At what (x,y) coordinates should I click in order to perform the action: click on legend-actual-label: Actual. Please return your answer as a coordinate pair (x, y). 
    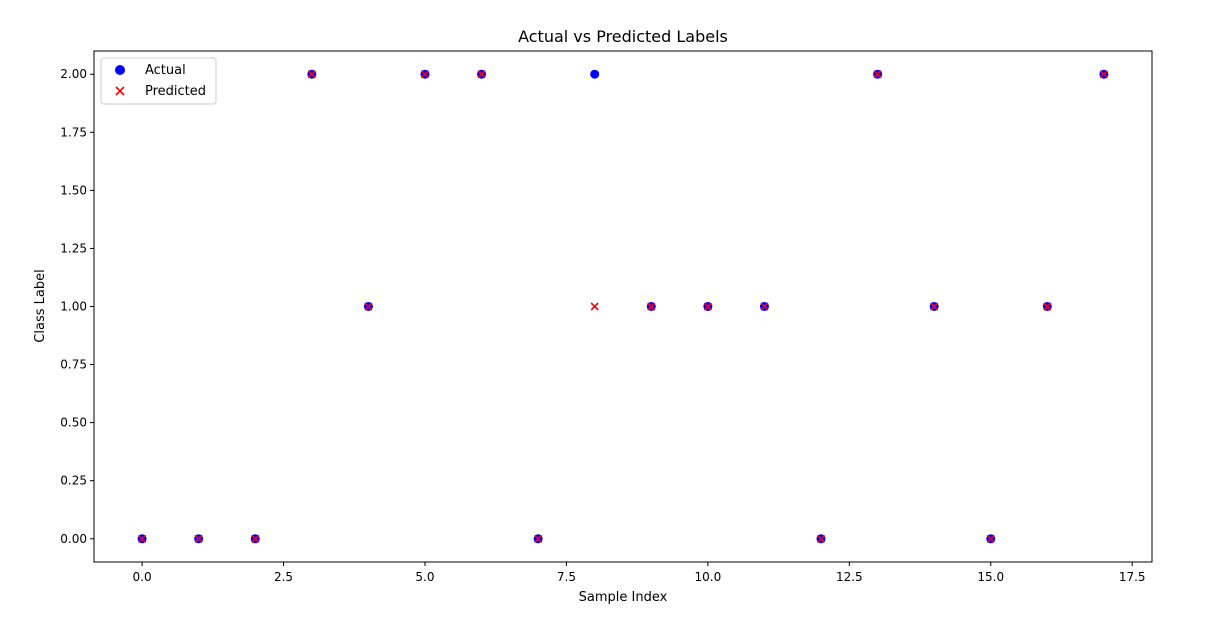
    Looking at the image, I should click on (165, 70).